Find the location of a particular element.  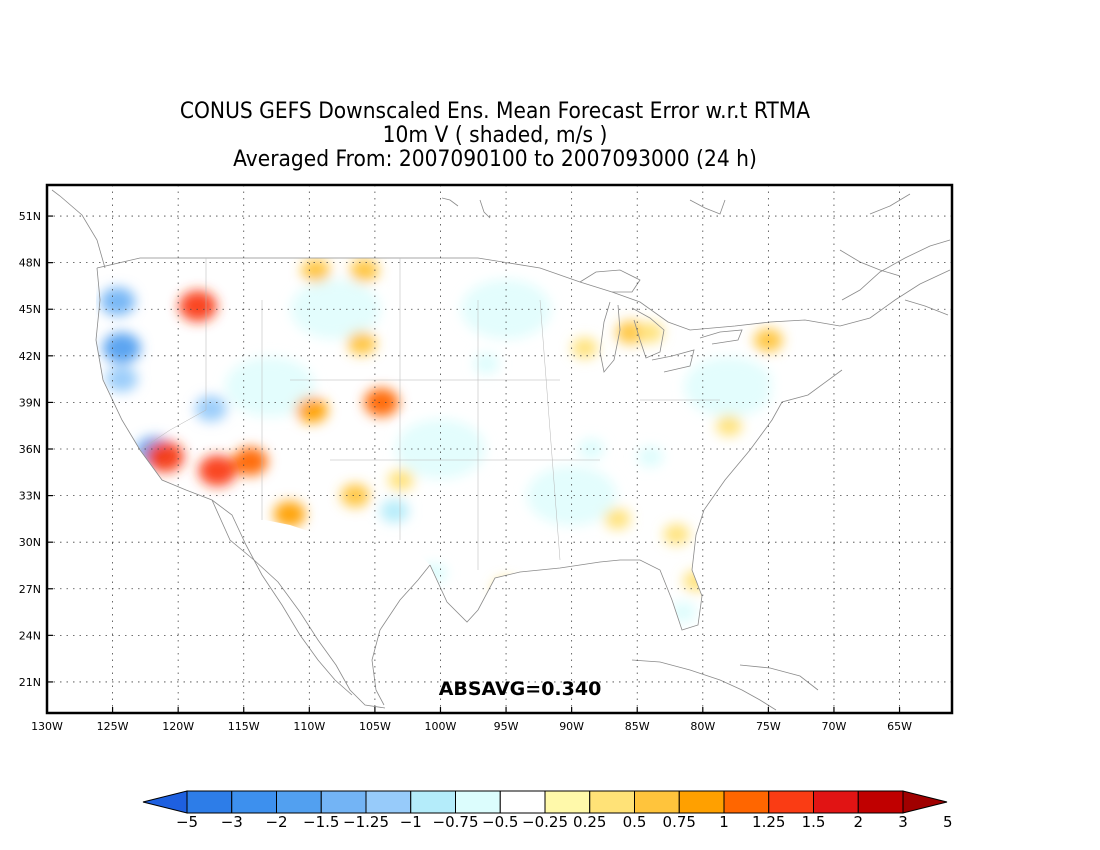

colorbar-label: −1.5 is located at coordinates (321, 822).